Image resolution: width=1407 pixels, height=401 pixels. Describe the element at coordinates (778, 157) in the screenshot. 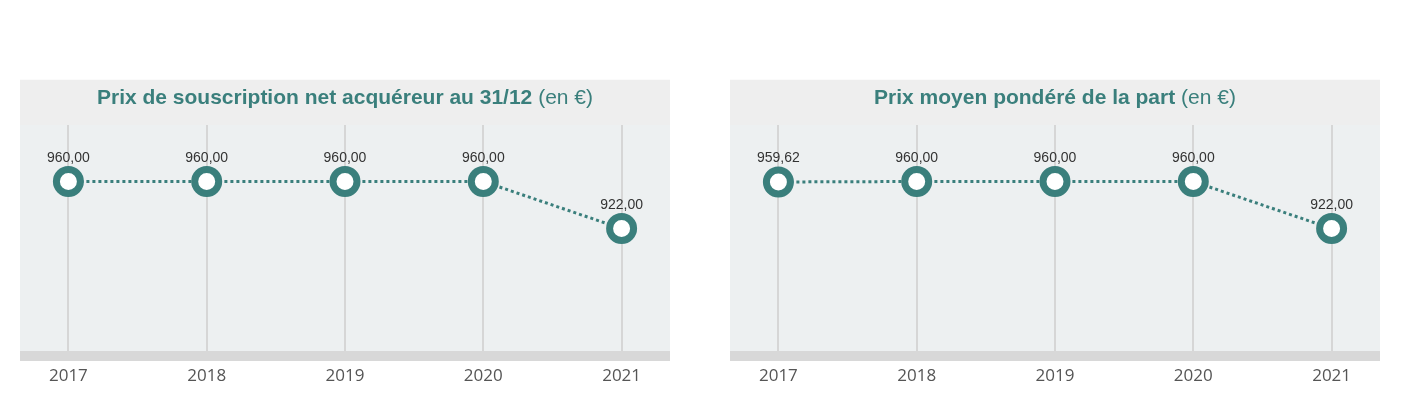

I see `data-label: 959,62` at that location.